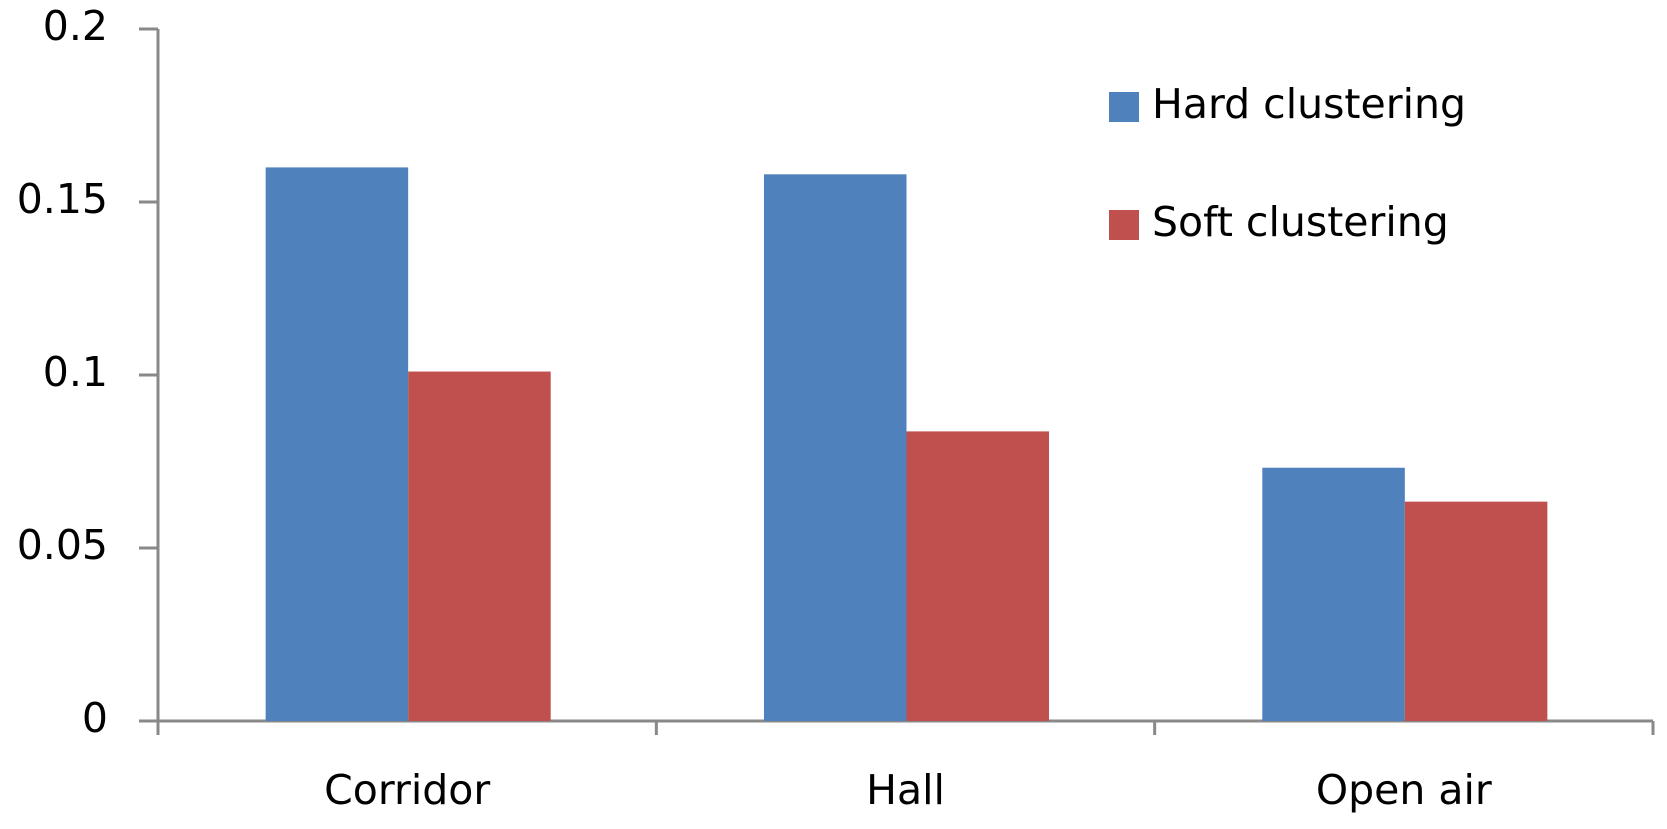  I want to click on y-tick-label: 0.15, so click(62, 199).